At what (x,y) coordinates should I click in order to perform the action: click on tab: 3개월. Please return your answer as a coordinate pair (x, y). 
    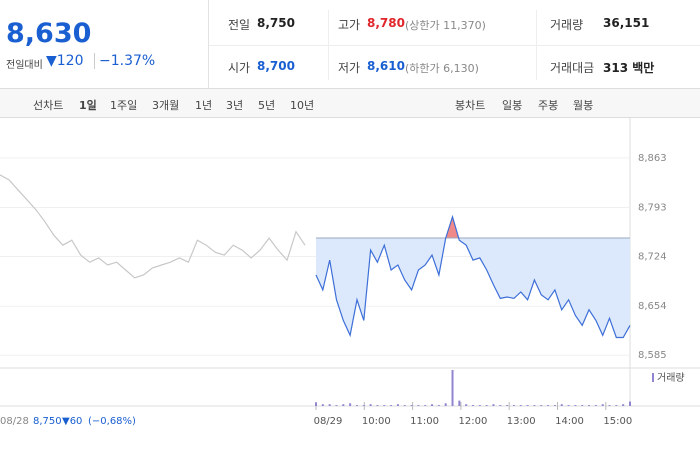
    Looking at the image, I should click on (166, 105).